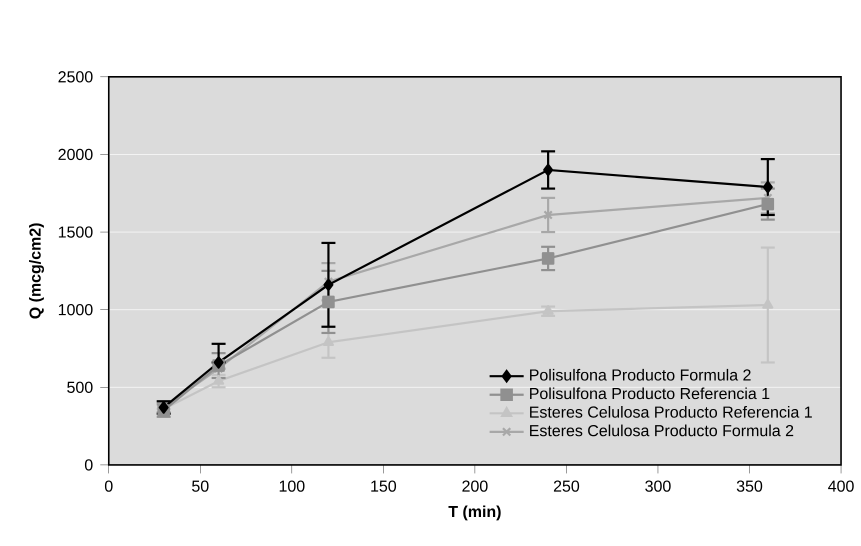 The width and height of the screenshot is (861, 546). I want to click on x-tick-label: 350, so click(749, 486).